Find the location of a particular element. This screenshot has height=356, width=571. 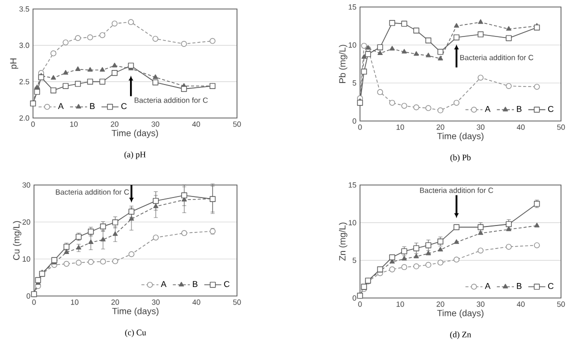

y-axis-title: Cu (mg/L) is located at coordinates (17, 240).